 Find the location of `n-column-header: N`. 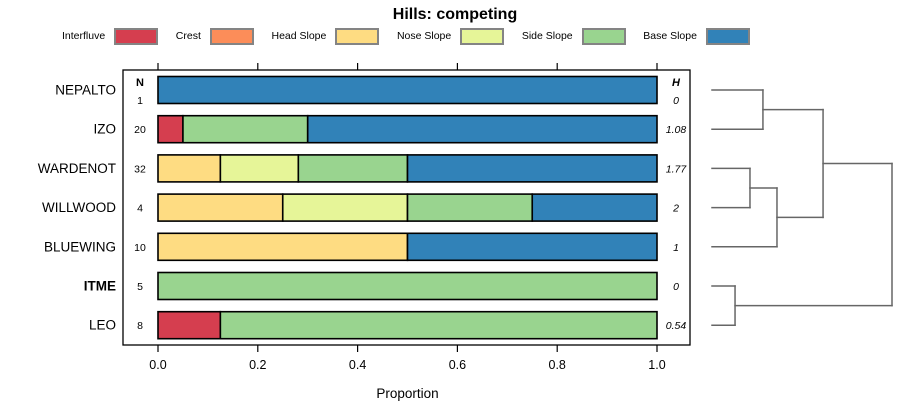

n-column-header: N is located at coordinates (140, 83).